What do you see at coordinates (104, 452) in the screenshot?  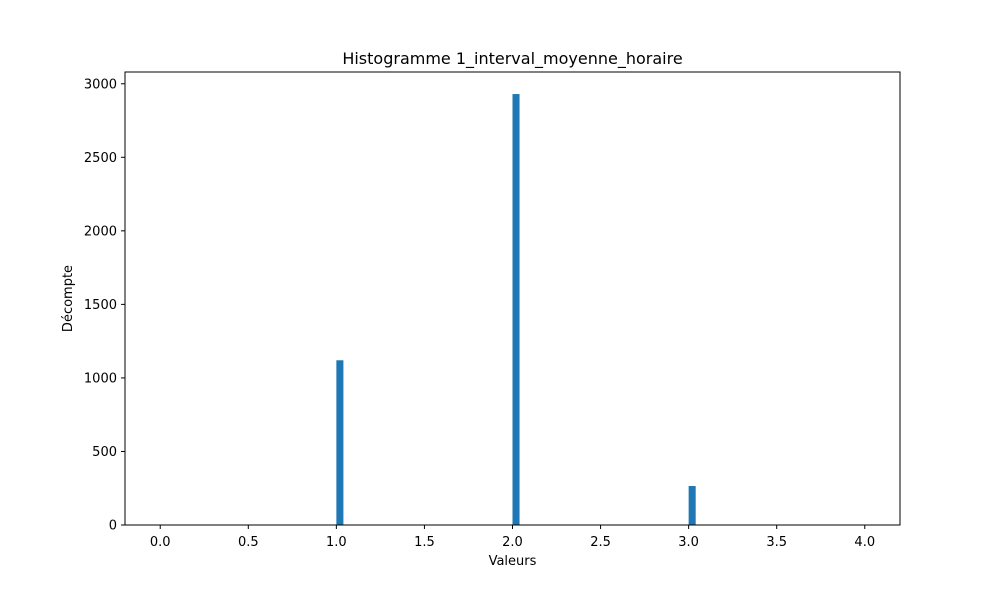 I see `y-tick-label: 500` at bounding box center [104, 452].